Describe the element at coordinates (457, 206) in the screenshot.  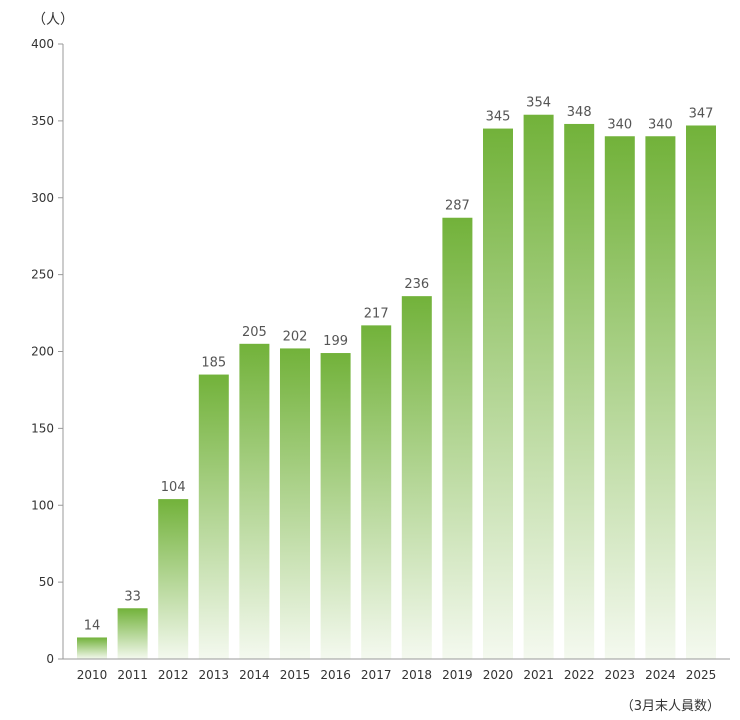
I see `value-label-2019: 287` at that location.